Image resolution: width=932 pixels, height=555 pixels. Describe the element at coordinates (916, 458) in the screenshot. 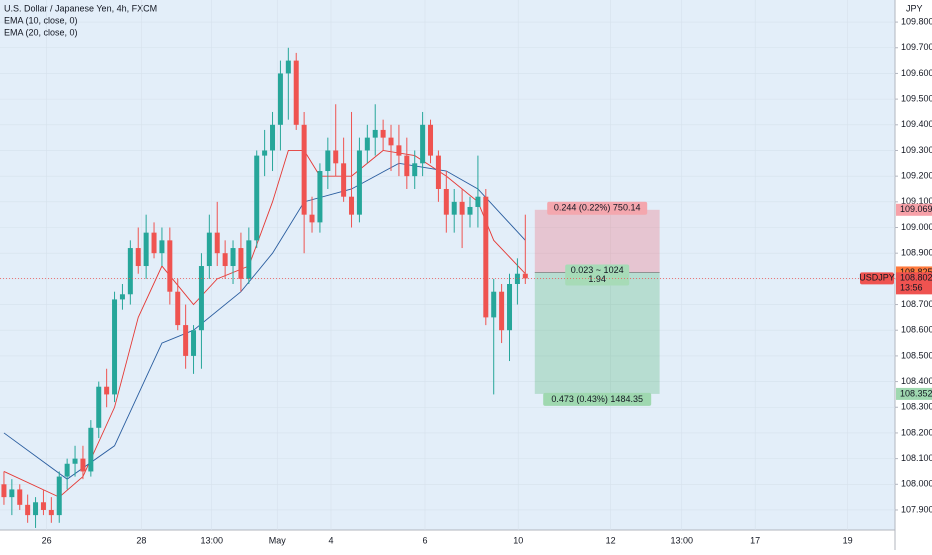

I see `y-tick-label: 108.100` at that location.